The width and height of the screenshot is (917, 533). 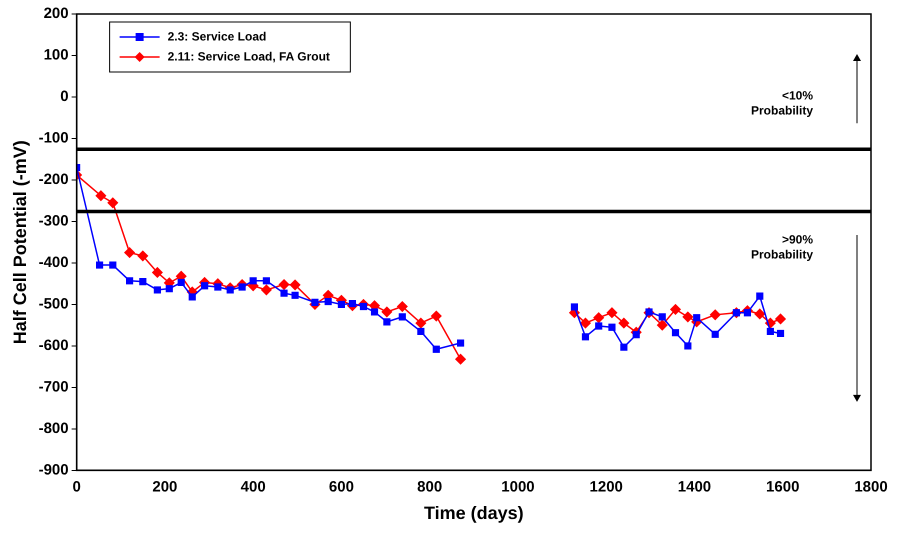 I want to click on x-tick-label: 1000, so click(x=518, y=487).